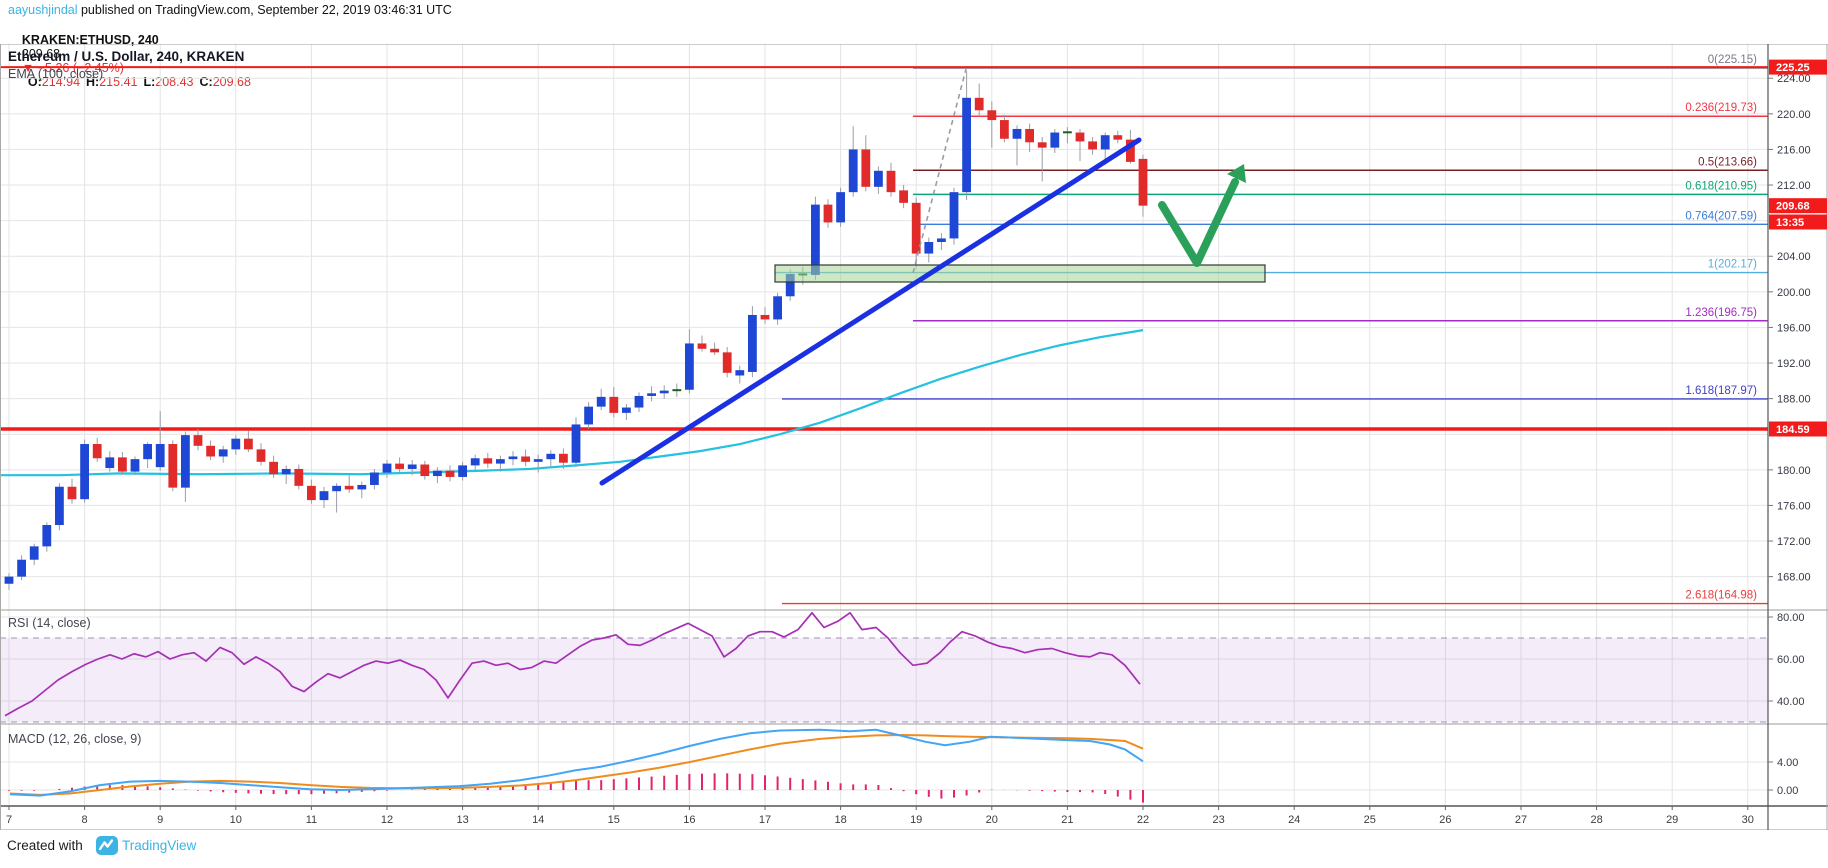 Image resolution: width=1828 pixels, height=868 pixels. Describe the element at coordinates (1793, 207) in the screenshot. I see `price-badge-label: 209.68` at that location.